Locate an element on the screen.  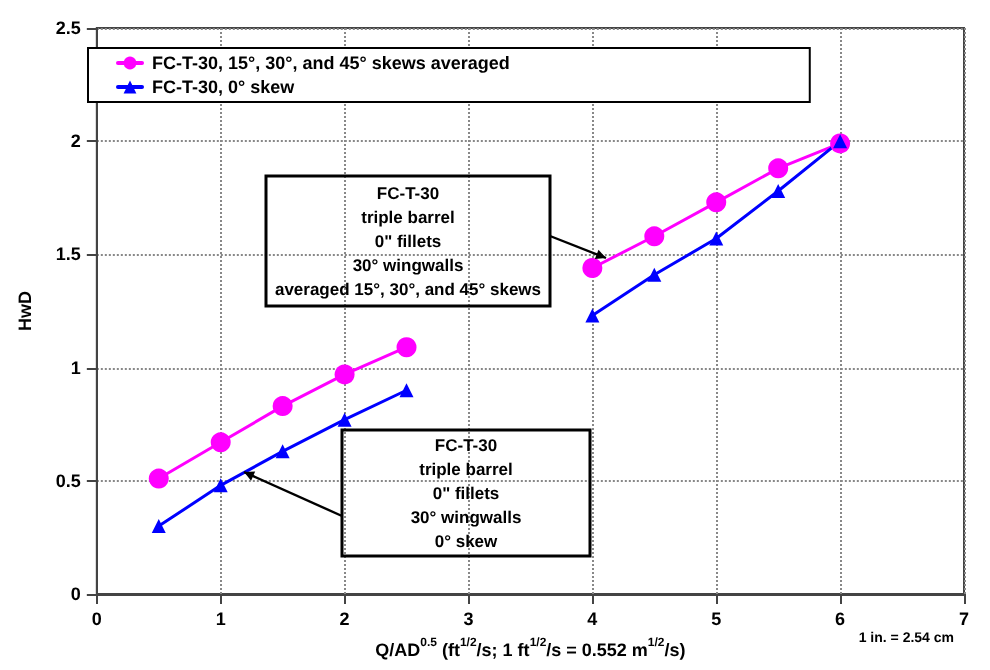
x-tick-label: 1 is located at coordinates (220, 619).